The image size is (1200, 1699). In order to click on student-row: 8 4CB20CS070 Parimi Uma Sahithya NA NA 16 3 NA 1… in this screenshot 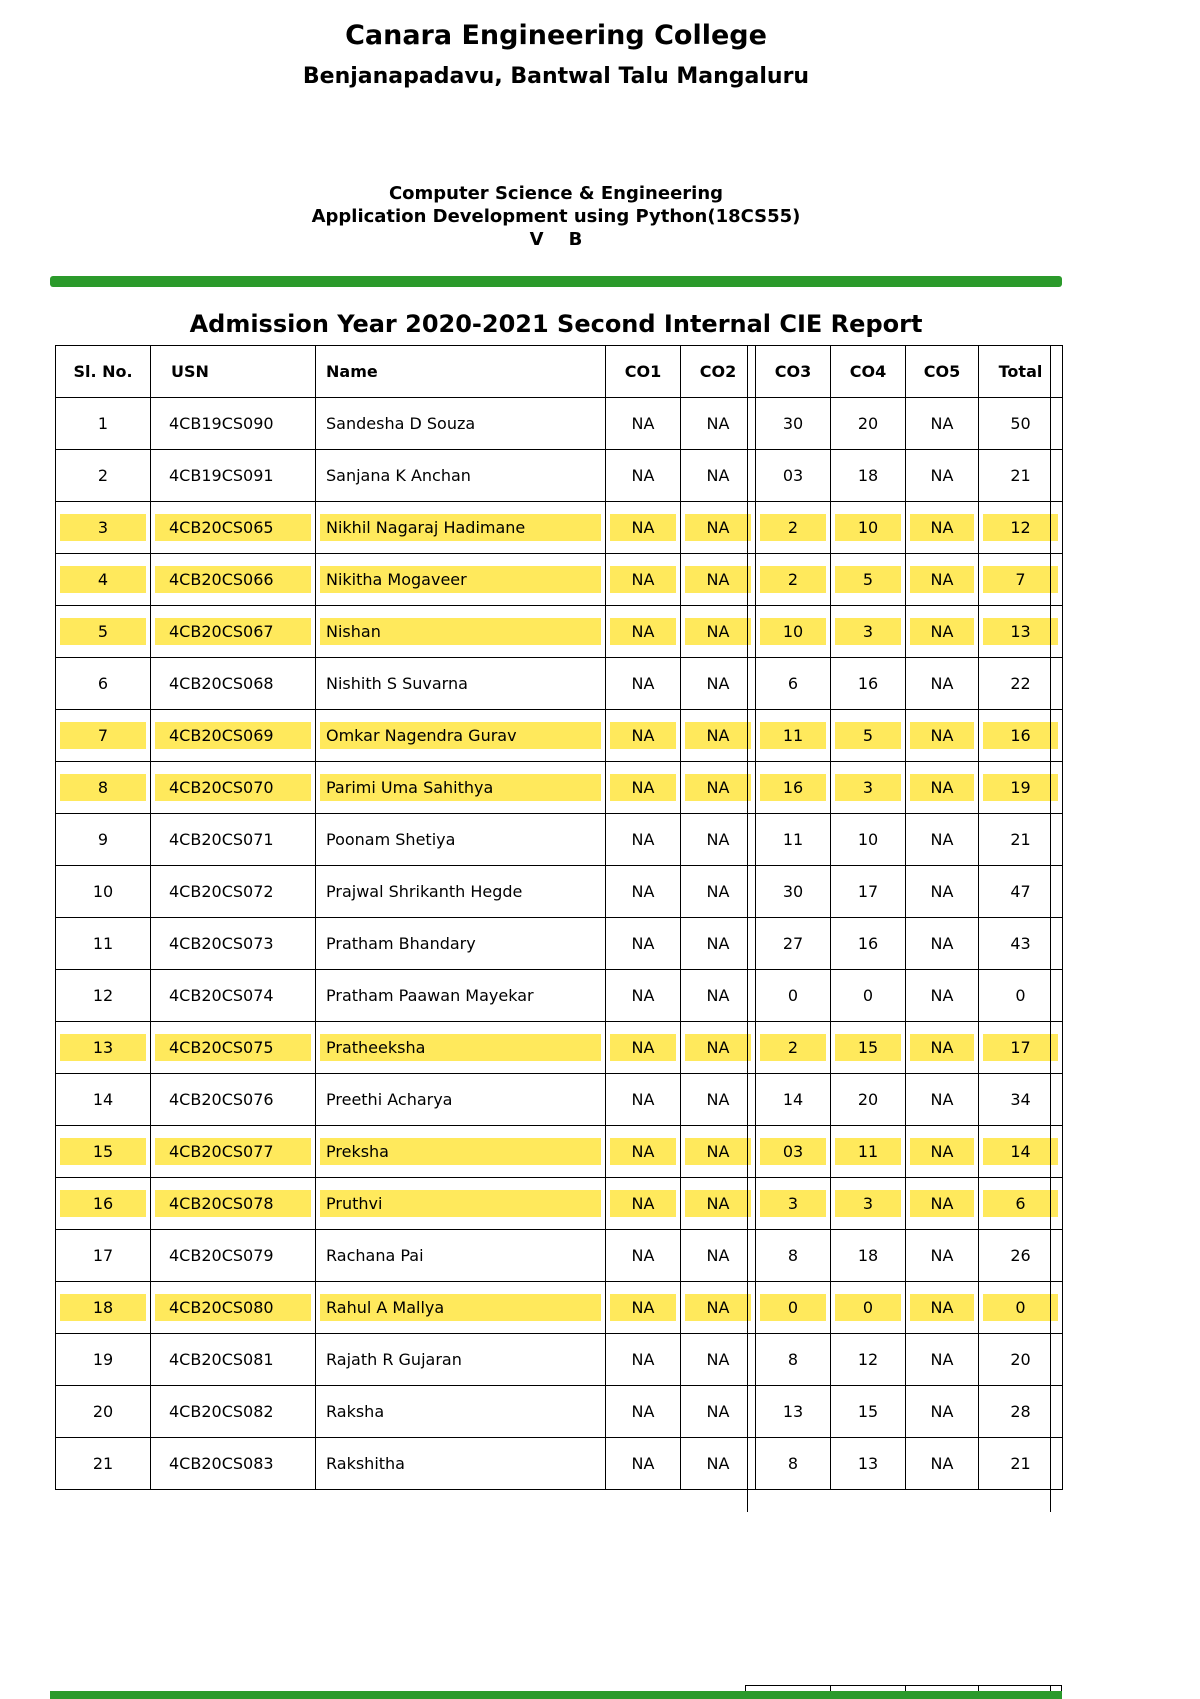, I will do `click(559, 787)`.